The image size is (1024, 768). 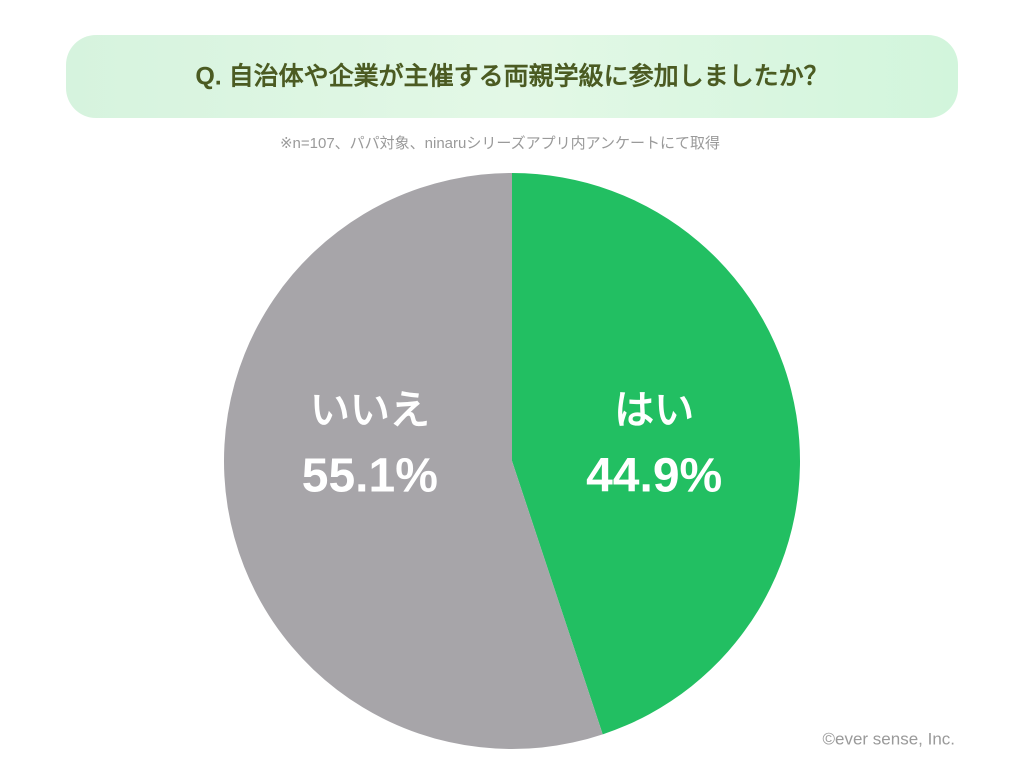 I want to click on credit: ©ever sense, Inc., so click(x=888, y=738).